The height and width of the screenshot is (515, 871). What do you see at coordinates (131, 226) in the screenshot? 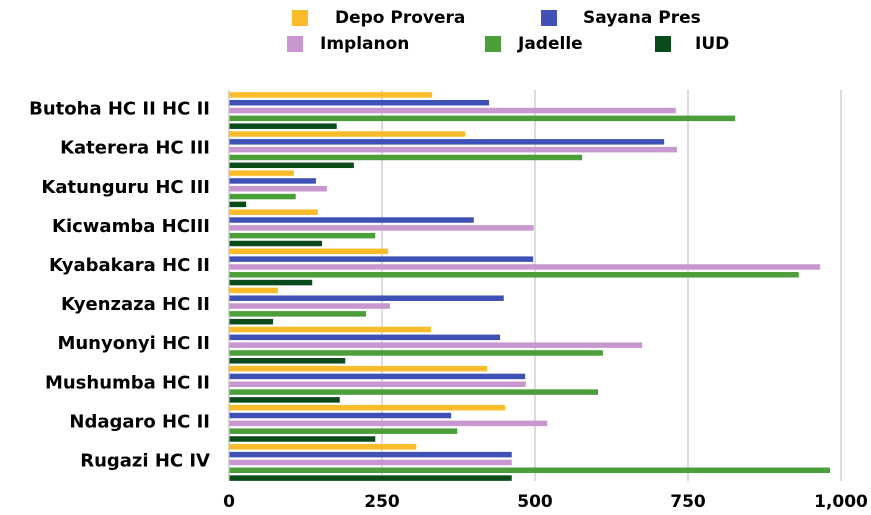
I see `y-tick-label: Kicwamba HCIII` at bounding box center [131, 226].